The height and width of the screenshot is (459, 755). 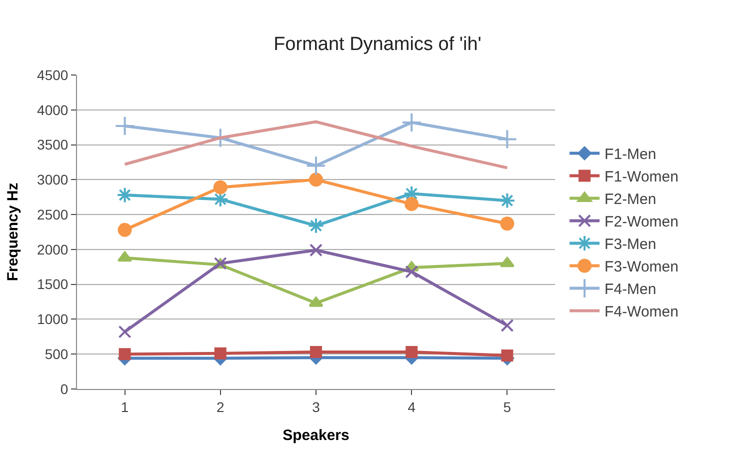 I want to click on y-tick-label: 2500, so click(x=52, y=214).